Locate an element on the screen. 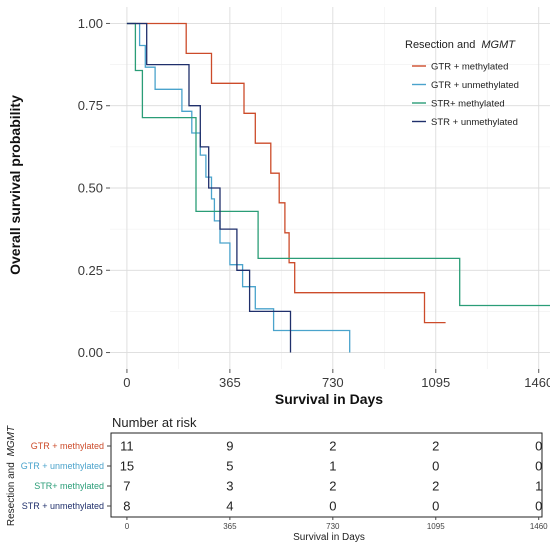 Image resolution: width=550 pixels, height=545 pixels. risk-table-x-ticks: 0 365 730 1095 1460 is located at coordinates (336, 524).